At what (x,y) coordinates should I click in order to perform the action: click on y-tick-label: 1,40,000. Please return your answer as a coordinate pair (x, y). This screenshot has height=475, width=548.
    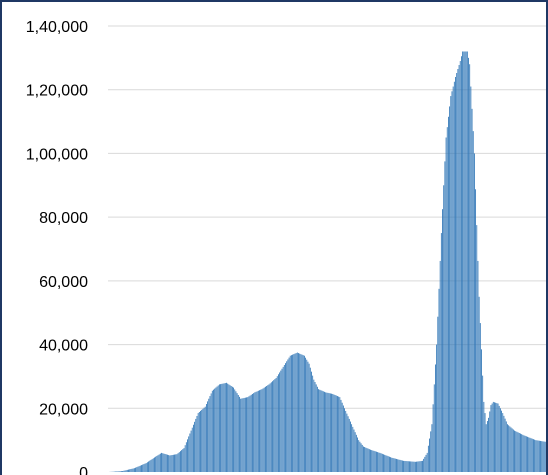
    Looking at the image, I should click on (57, 27).